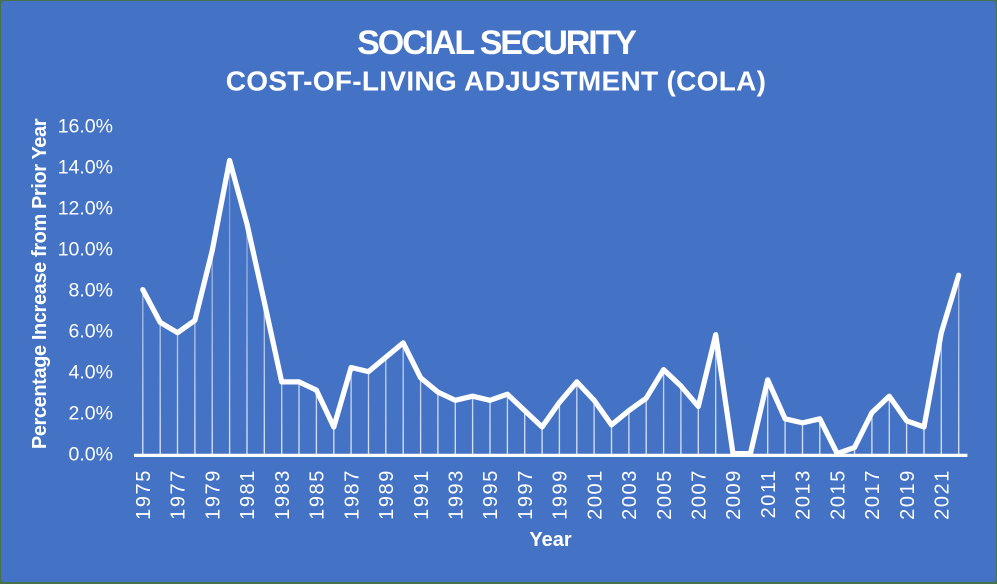 The height and width of the screenshot is (584, 997). Describe the element at coordinates (179, 494) in the screenshot. I see `svg-text: 1977` at that location.